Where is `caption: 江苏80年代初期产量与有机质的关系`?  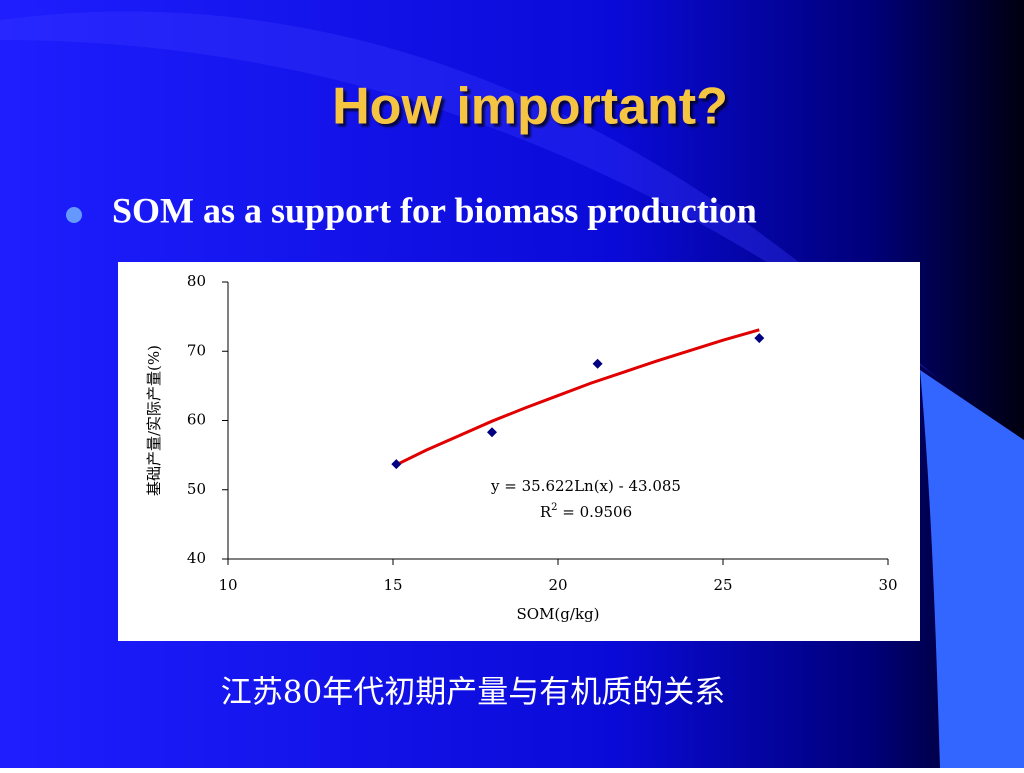
caption: 江苏80年代初期产量与有机质的关系 is located at coordinates (473, 693).